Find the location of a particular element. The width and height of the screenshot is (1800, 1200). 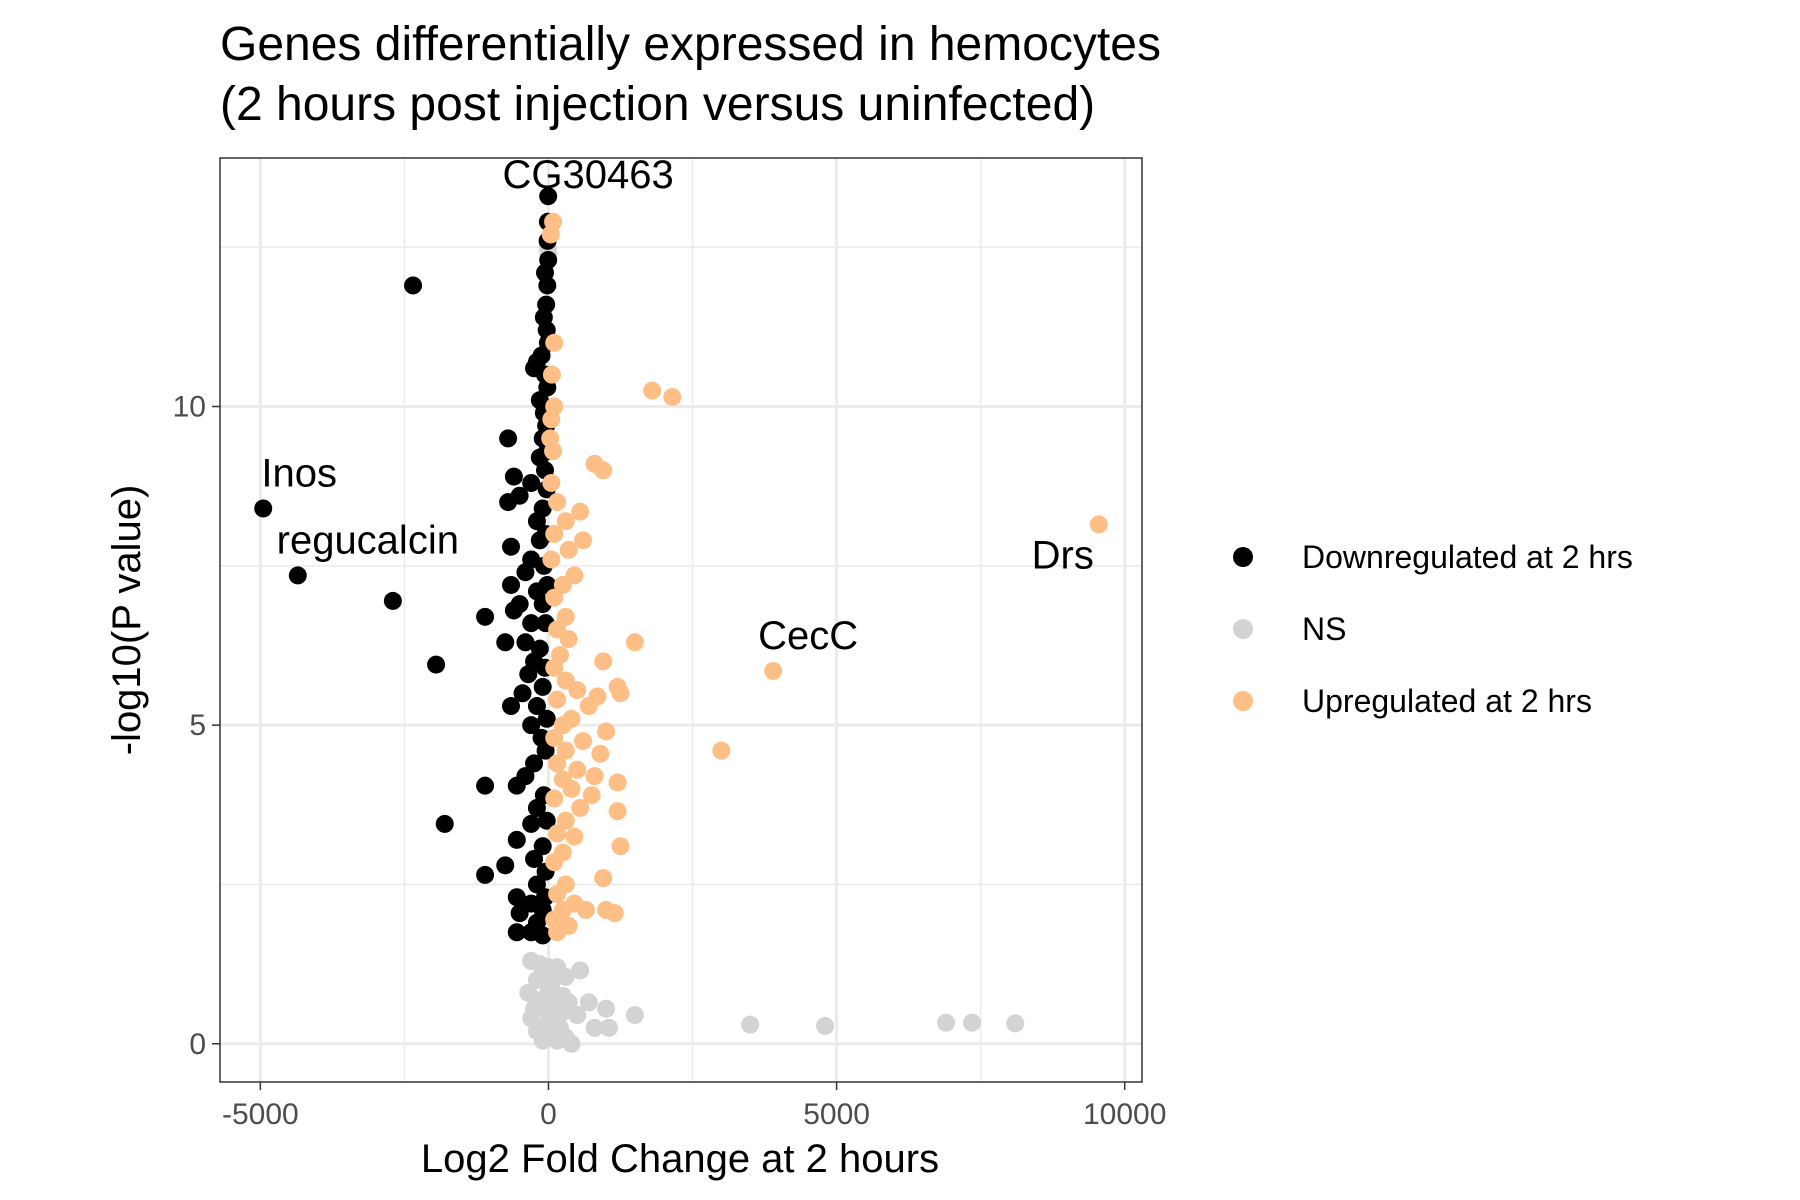

annotation-cg30463: CG30463 is located at coordinates (588, 175).